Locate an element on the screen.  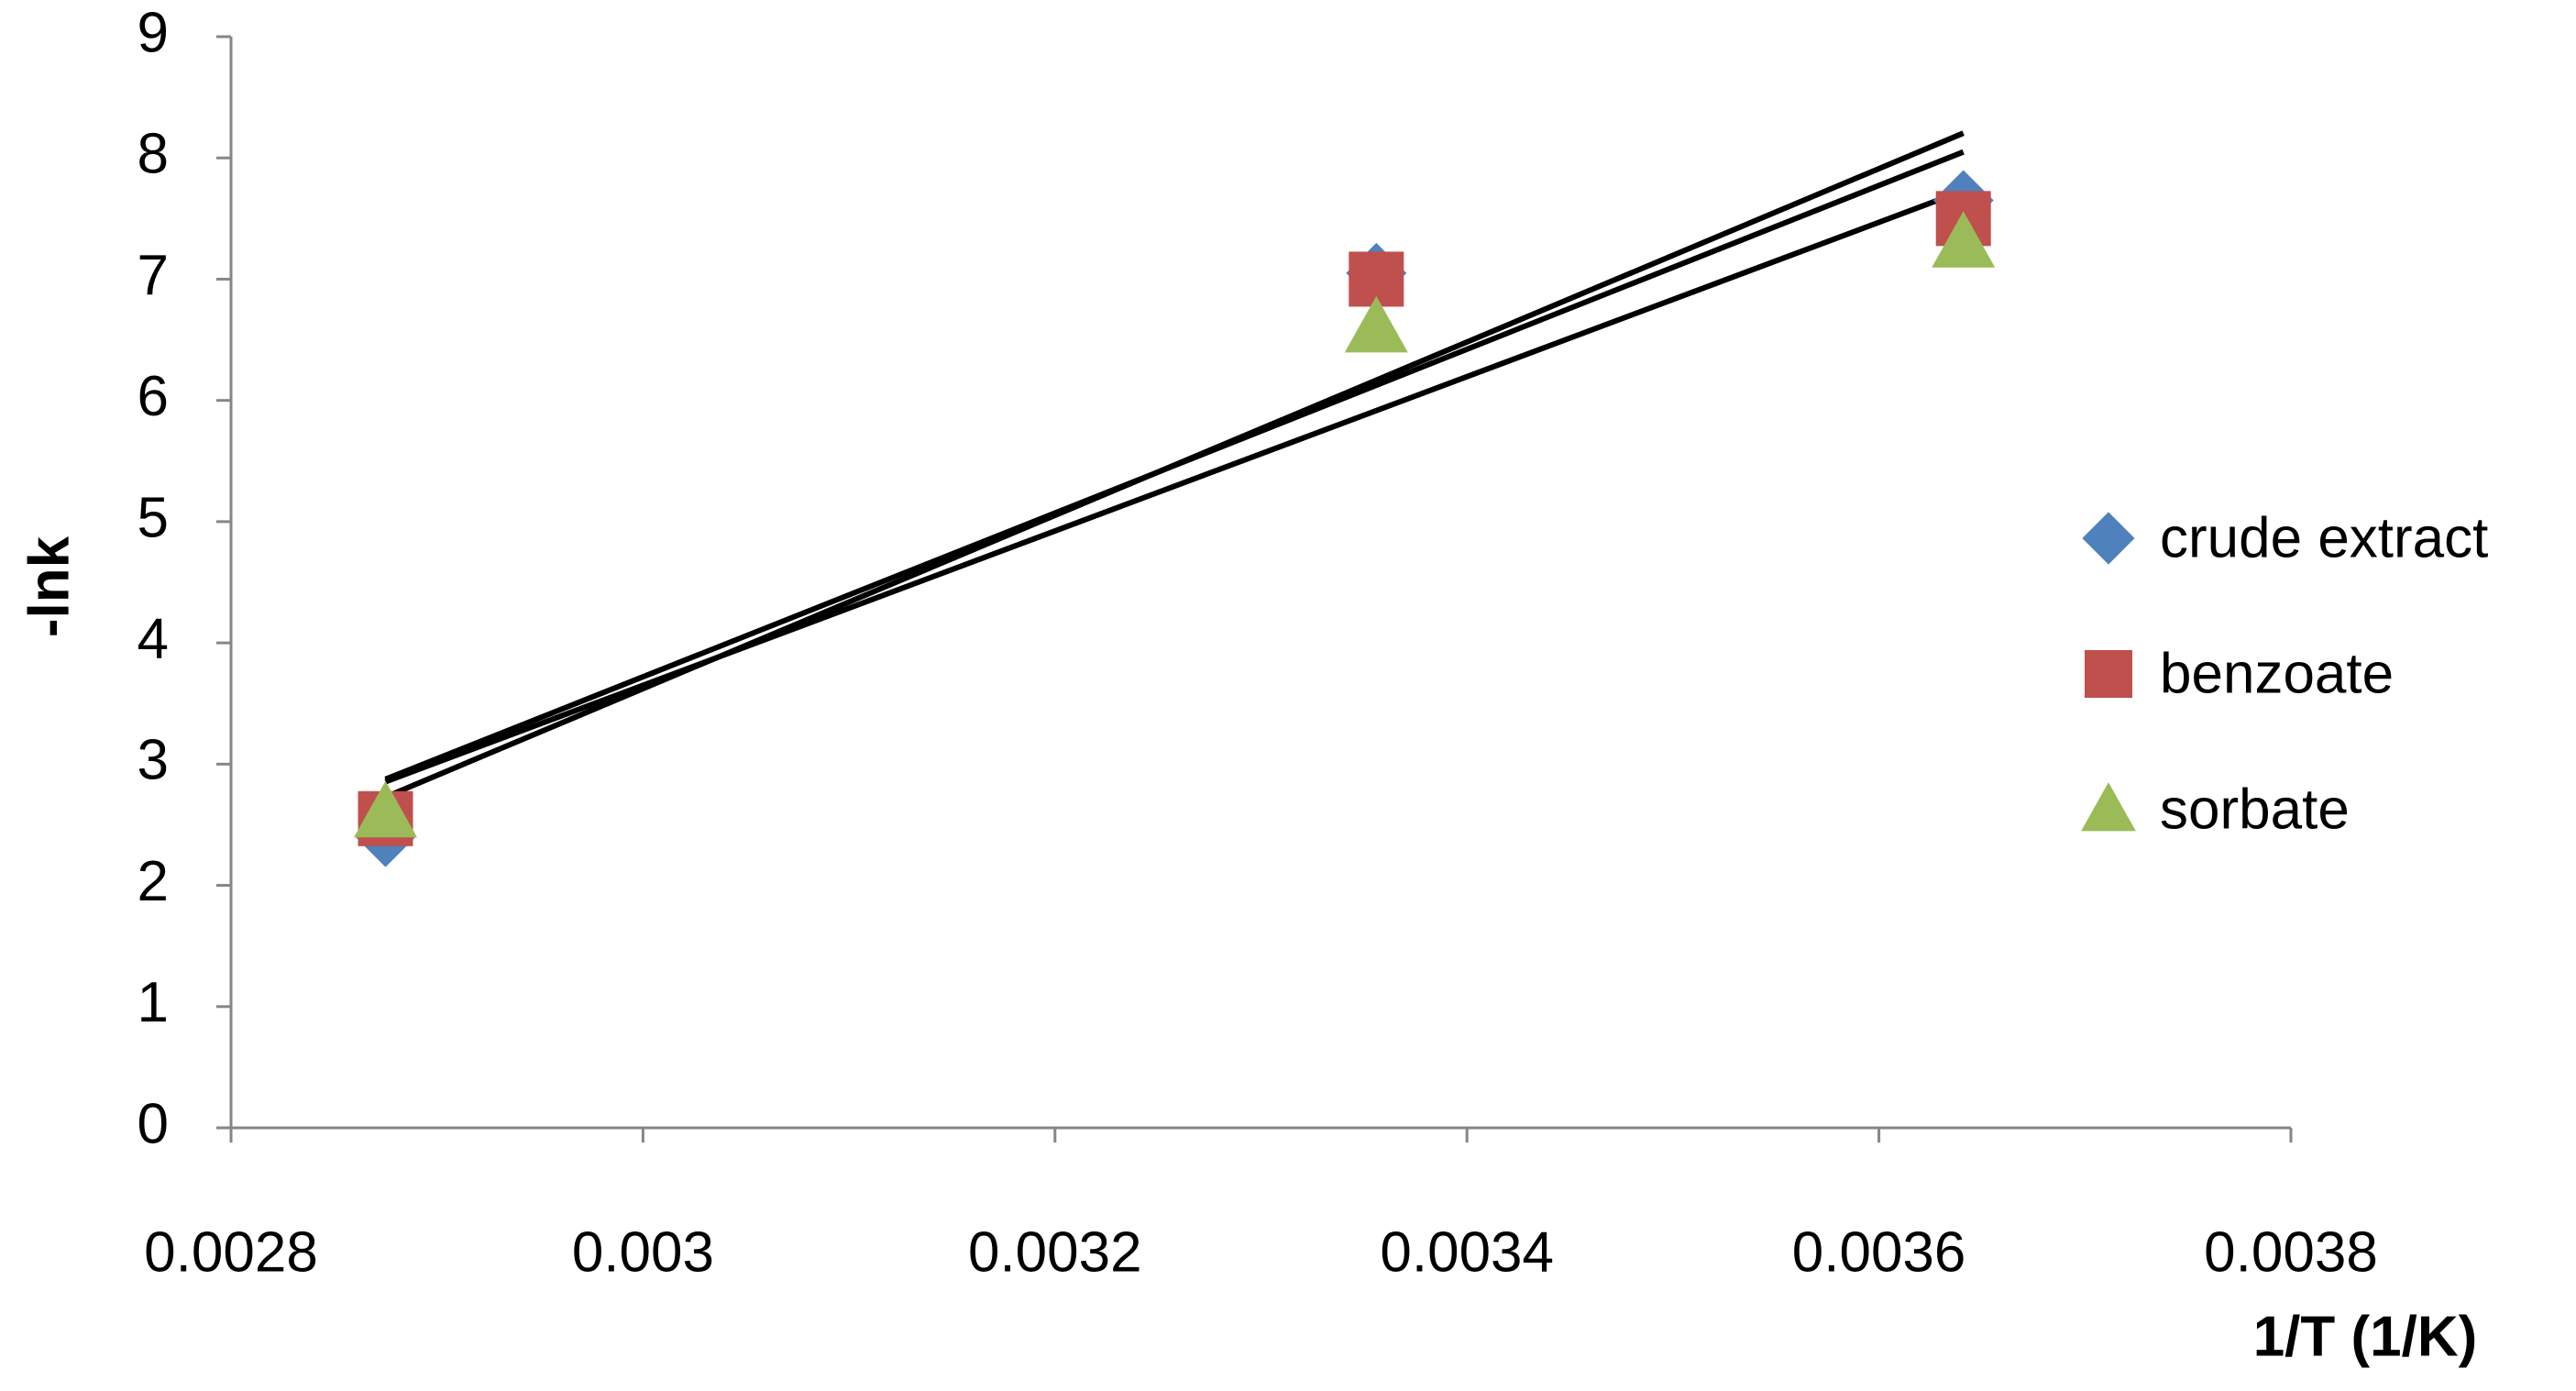
y-tick-label: 3 is located at coordinates (153, 760).